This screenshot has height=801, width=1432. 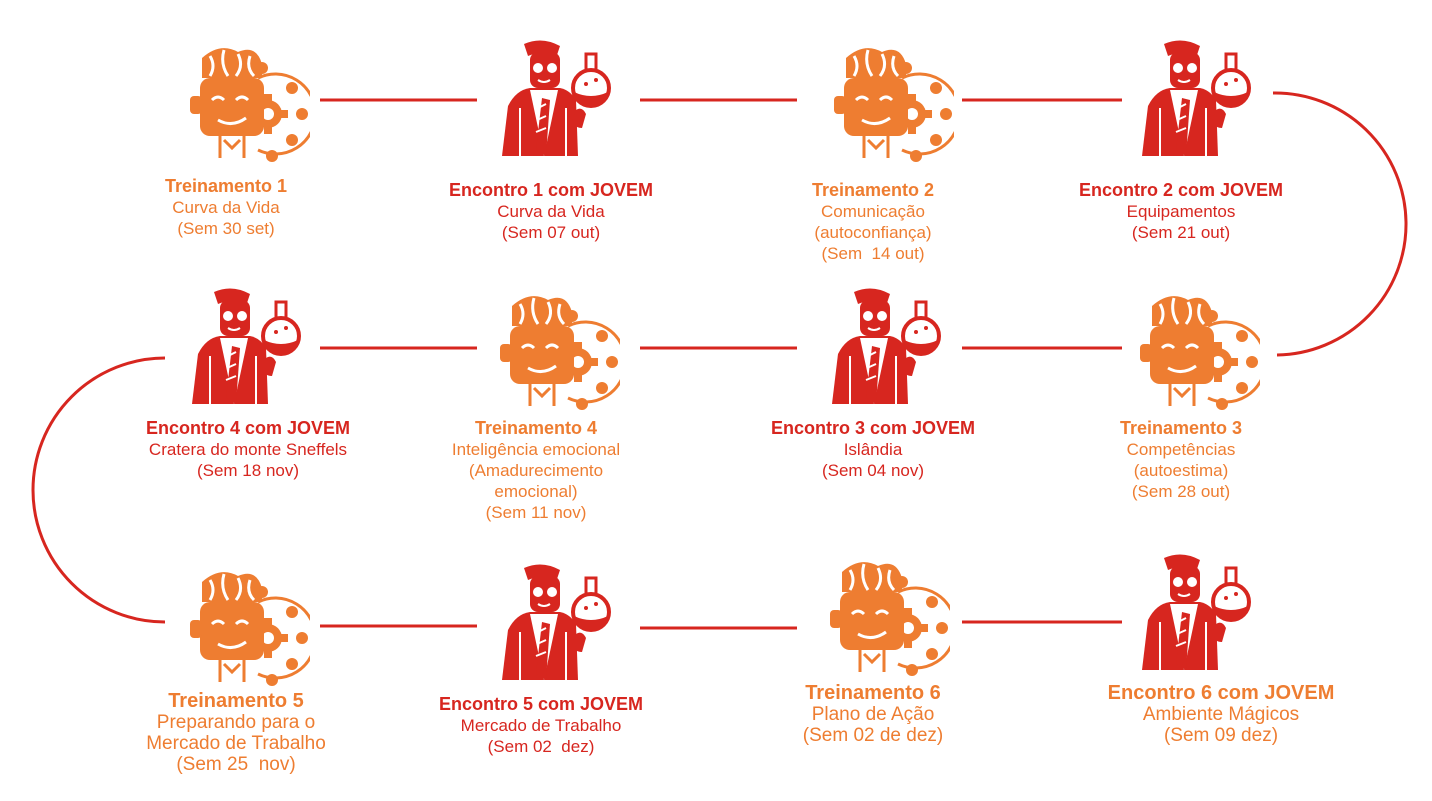 I want to click on n3-date: (Sem 14 out), so click(x=873, y=253).